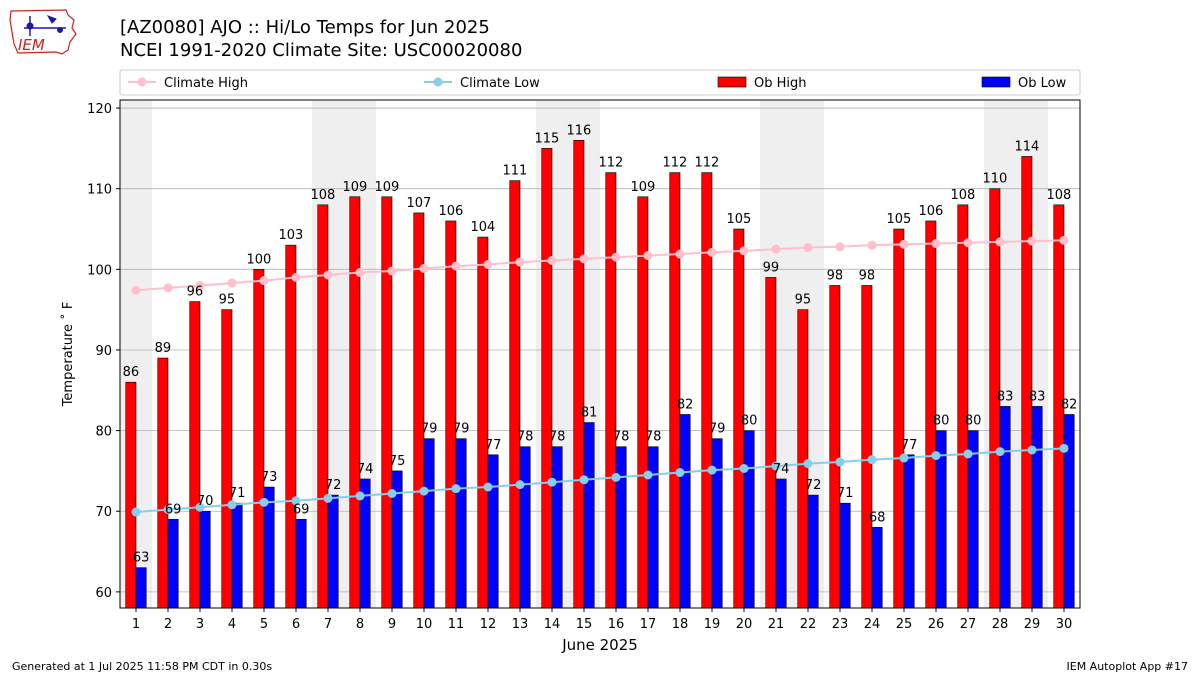  Describe the element at coordinates (397, 461) in the screenshot. I see `ob-low-label-9: 75` at that location.